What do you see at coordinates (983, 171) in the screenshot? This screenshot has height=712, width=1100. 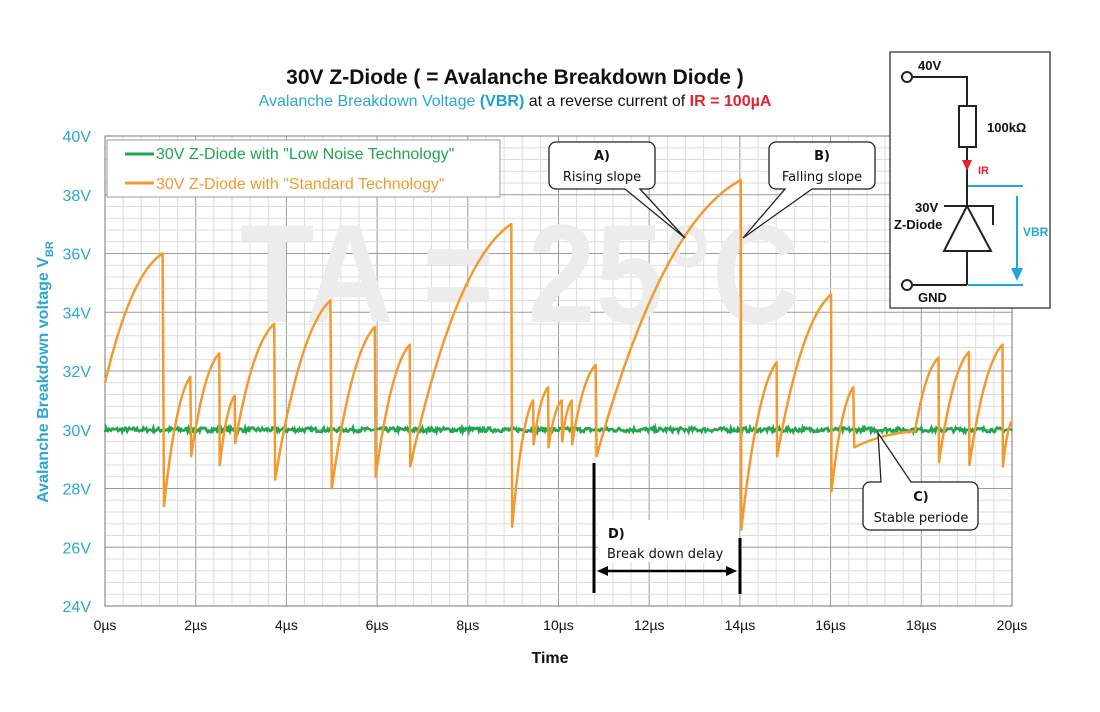 I see `inset-current-label: IR` at bounding box center [983, 171].